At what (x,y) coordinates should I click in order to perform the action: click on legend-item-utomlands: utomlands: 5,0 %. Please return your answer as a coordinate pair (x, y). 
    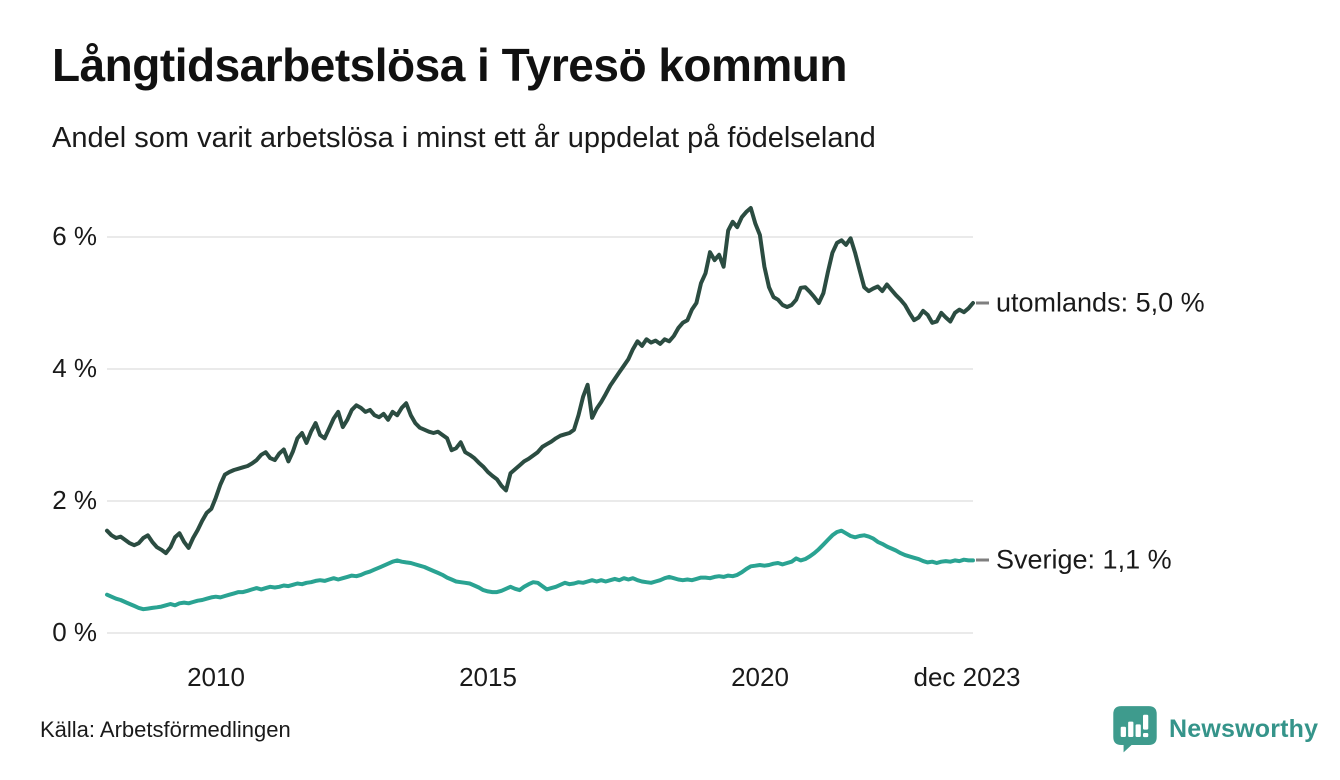
    Looking at the image, I should click on (1090, 303).